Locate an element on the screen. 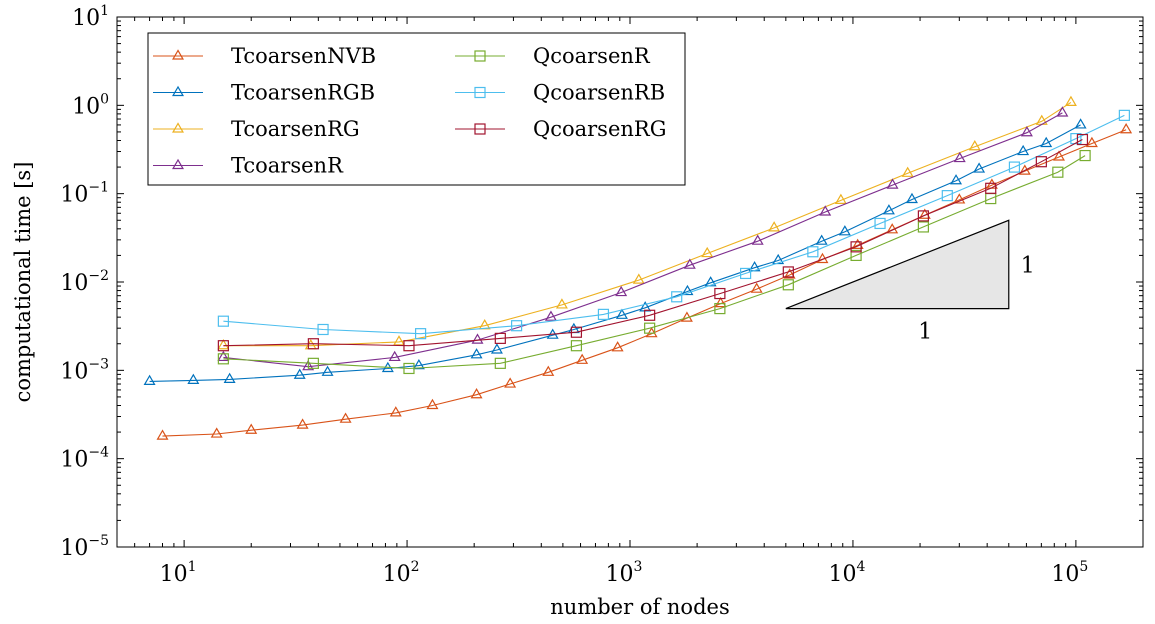  legend-label: TcoarsenRG is located at coordinates (295, 129).